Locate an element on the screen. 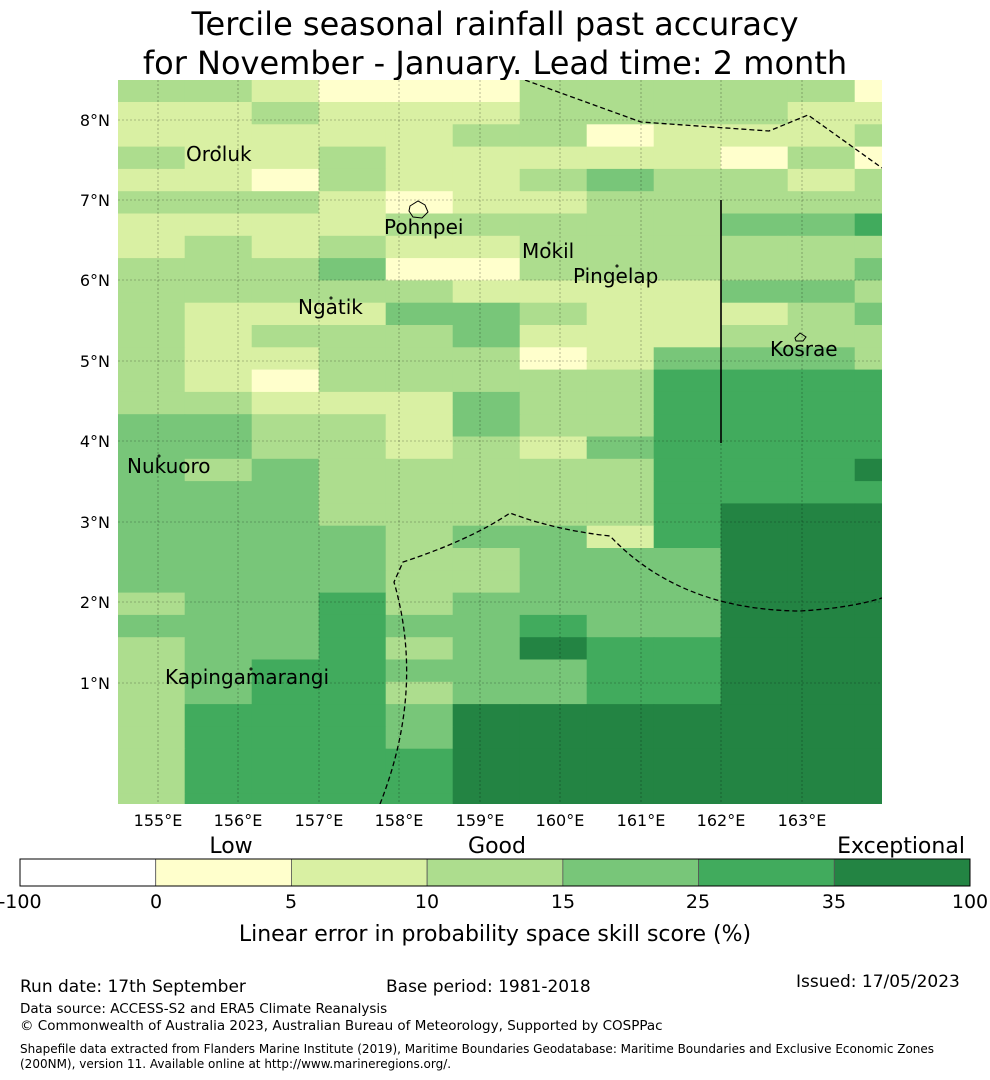  colorbar-tick-5: 25 is located at coordinates (698, 902).